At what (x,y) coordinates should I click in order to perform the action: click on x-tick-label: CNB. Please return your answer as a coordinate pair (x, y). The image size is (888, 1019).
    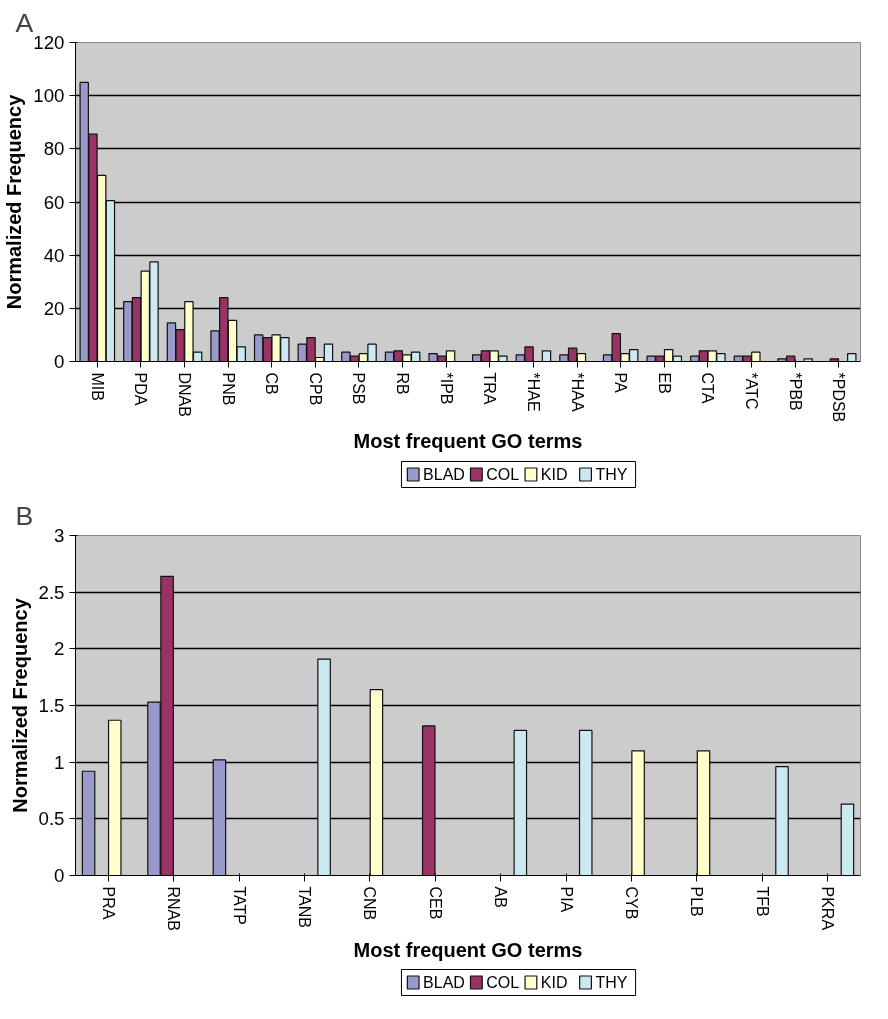
    Looking at the image, I should click on (370, 903).